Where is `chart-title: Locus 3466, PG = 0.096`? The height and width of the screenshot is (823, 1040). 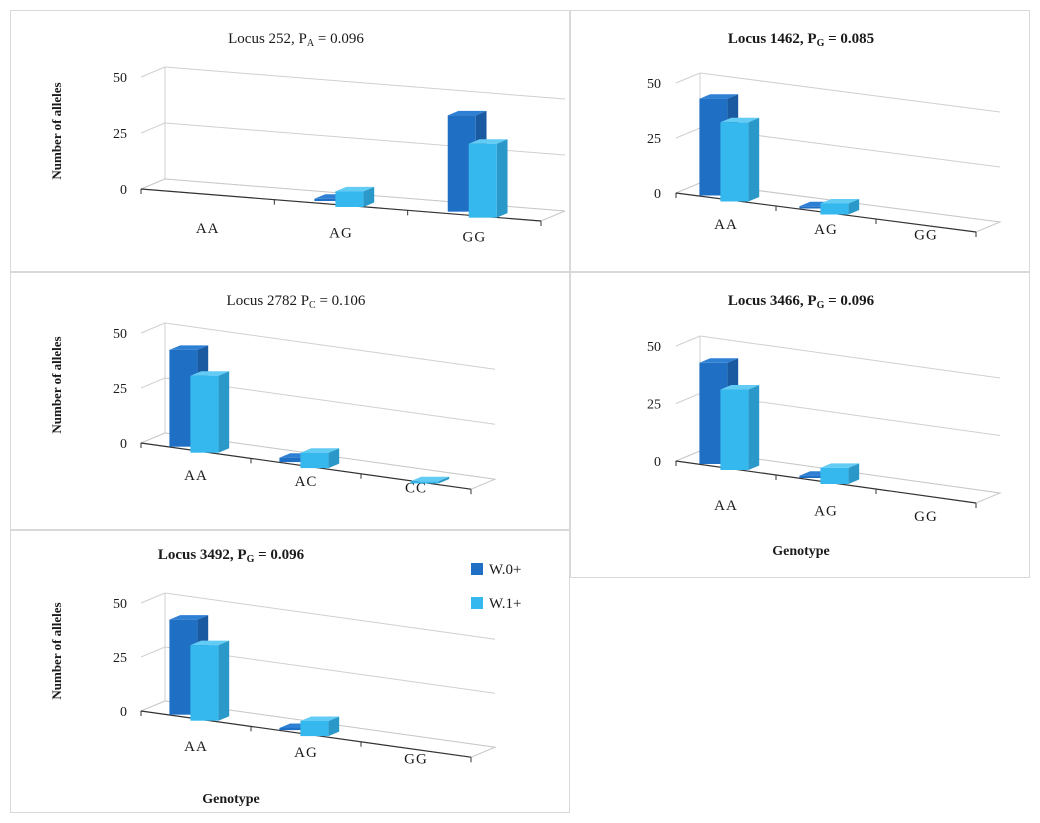 chart-title: Locus 3466, PG = 0.096 is located at coordinates (801, 302).